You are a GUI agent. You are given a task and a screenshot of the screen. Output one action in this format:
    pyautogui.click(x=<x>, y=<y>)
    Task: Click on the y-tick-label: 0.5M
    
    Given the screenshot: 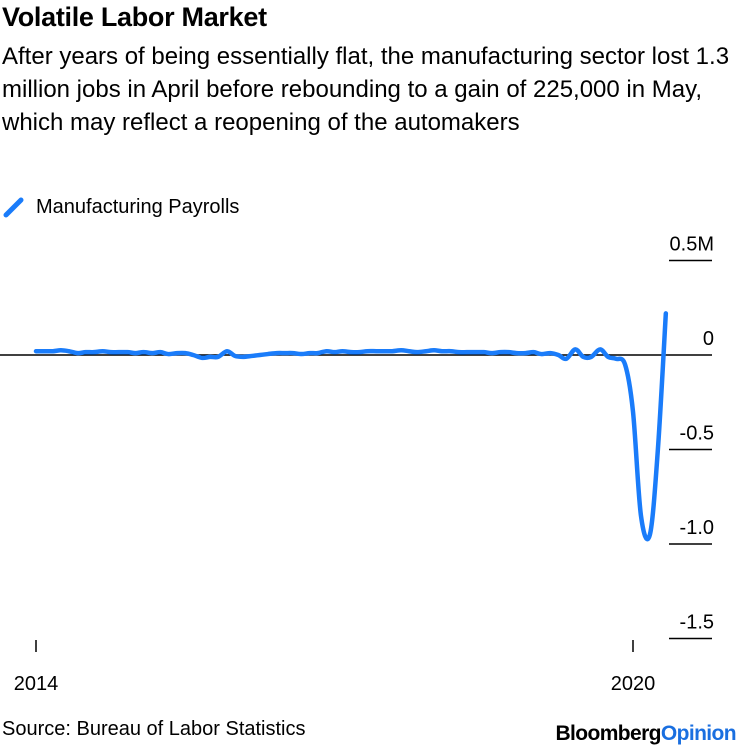 What is the action you would take?
    pyautogui.click(x=692, y=245)
    